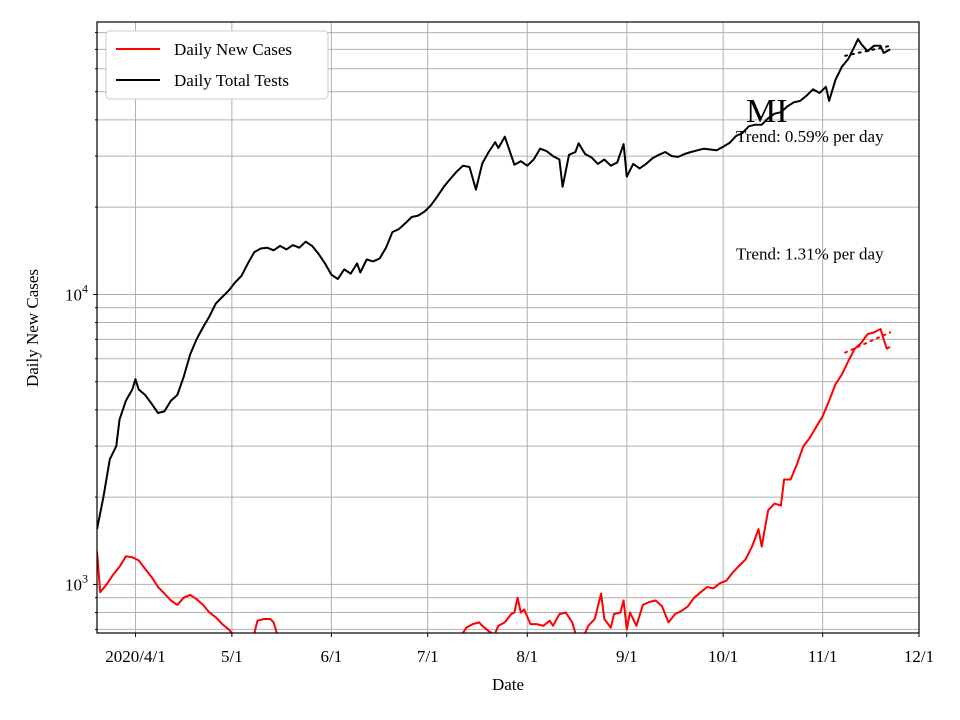 This screenshot has width=960, height=720. Describe the element at coordinates (810, 136) in the screenshot. I see `trend-annotation: Trend: 0.59% per day` at that location.